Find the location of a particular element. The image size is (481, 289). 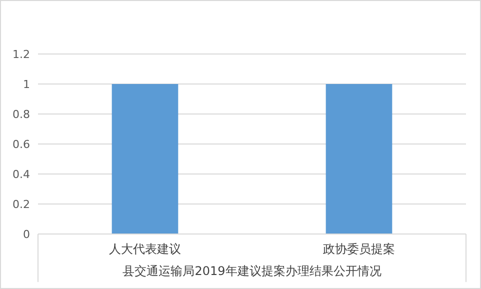

y-tick-label: 1.2 is located at coordinates (21, 54).